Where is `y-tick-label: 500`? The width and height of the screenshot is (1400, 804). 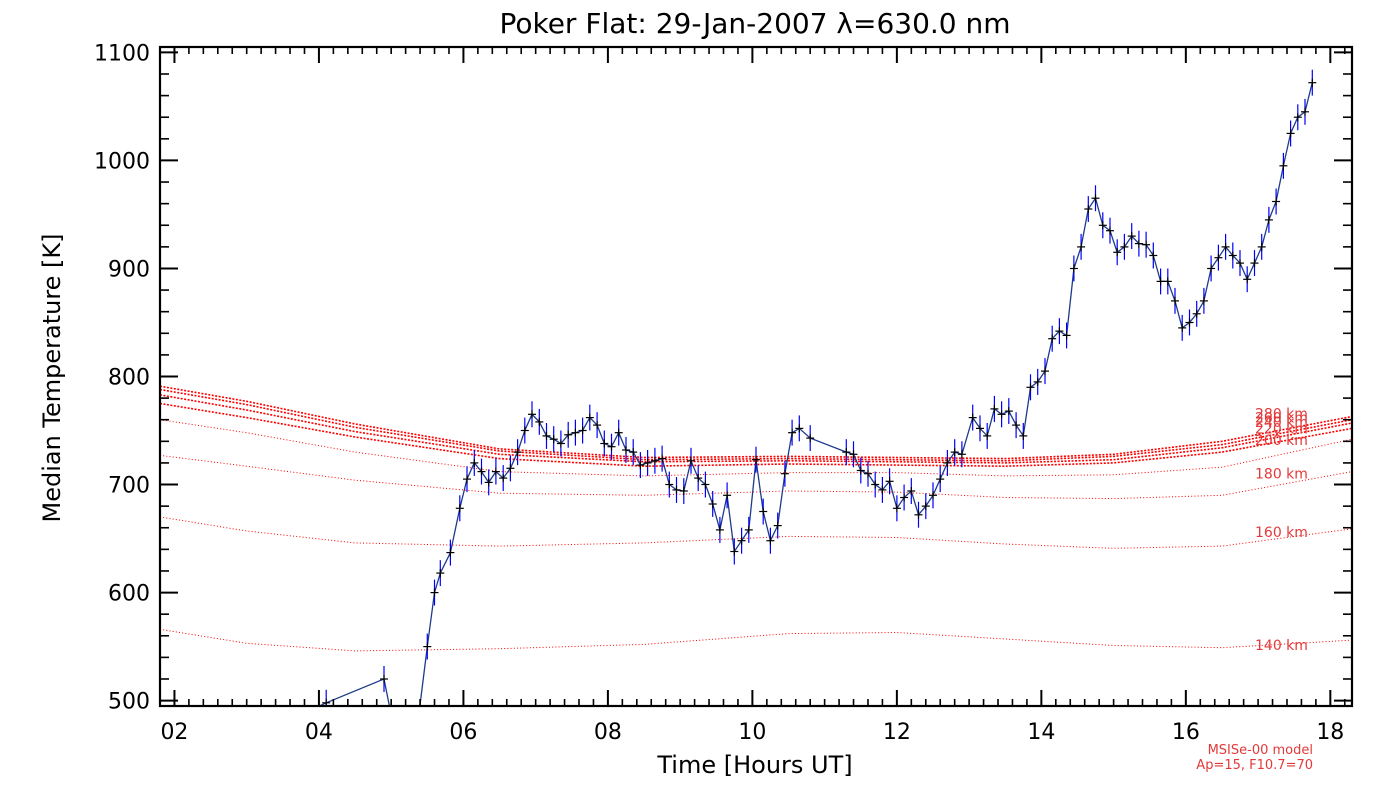
y-tick-label: 500 is located at coordinates (129, 702).